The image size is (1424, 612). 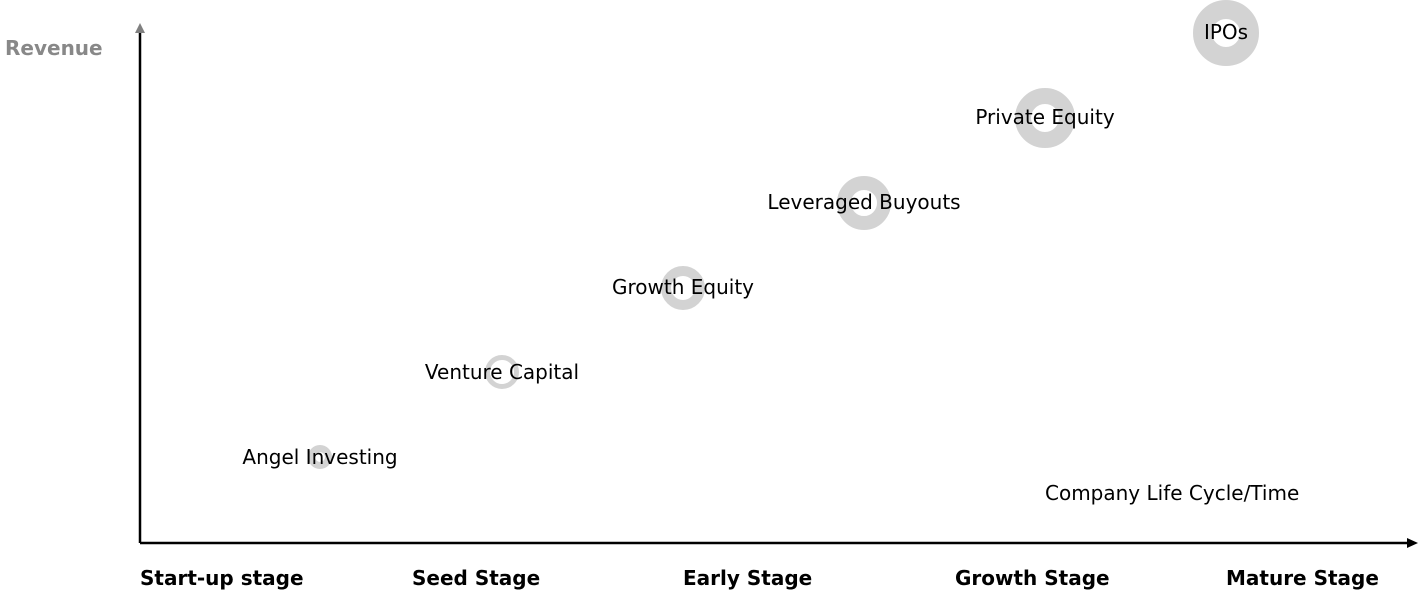 I want to click on label-private-equity: Private Equity, so click(x=1044, y=117).